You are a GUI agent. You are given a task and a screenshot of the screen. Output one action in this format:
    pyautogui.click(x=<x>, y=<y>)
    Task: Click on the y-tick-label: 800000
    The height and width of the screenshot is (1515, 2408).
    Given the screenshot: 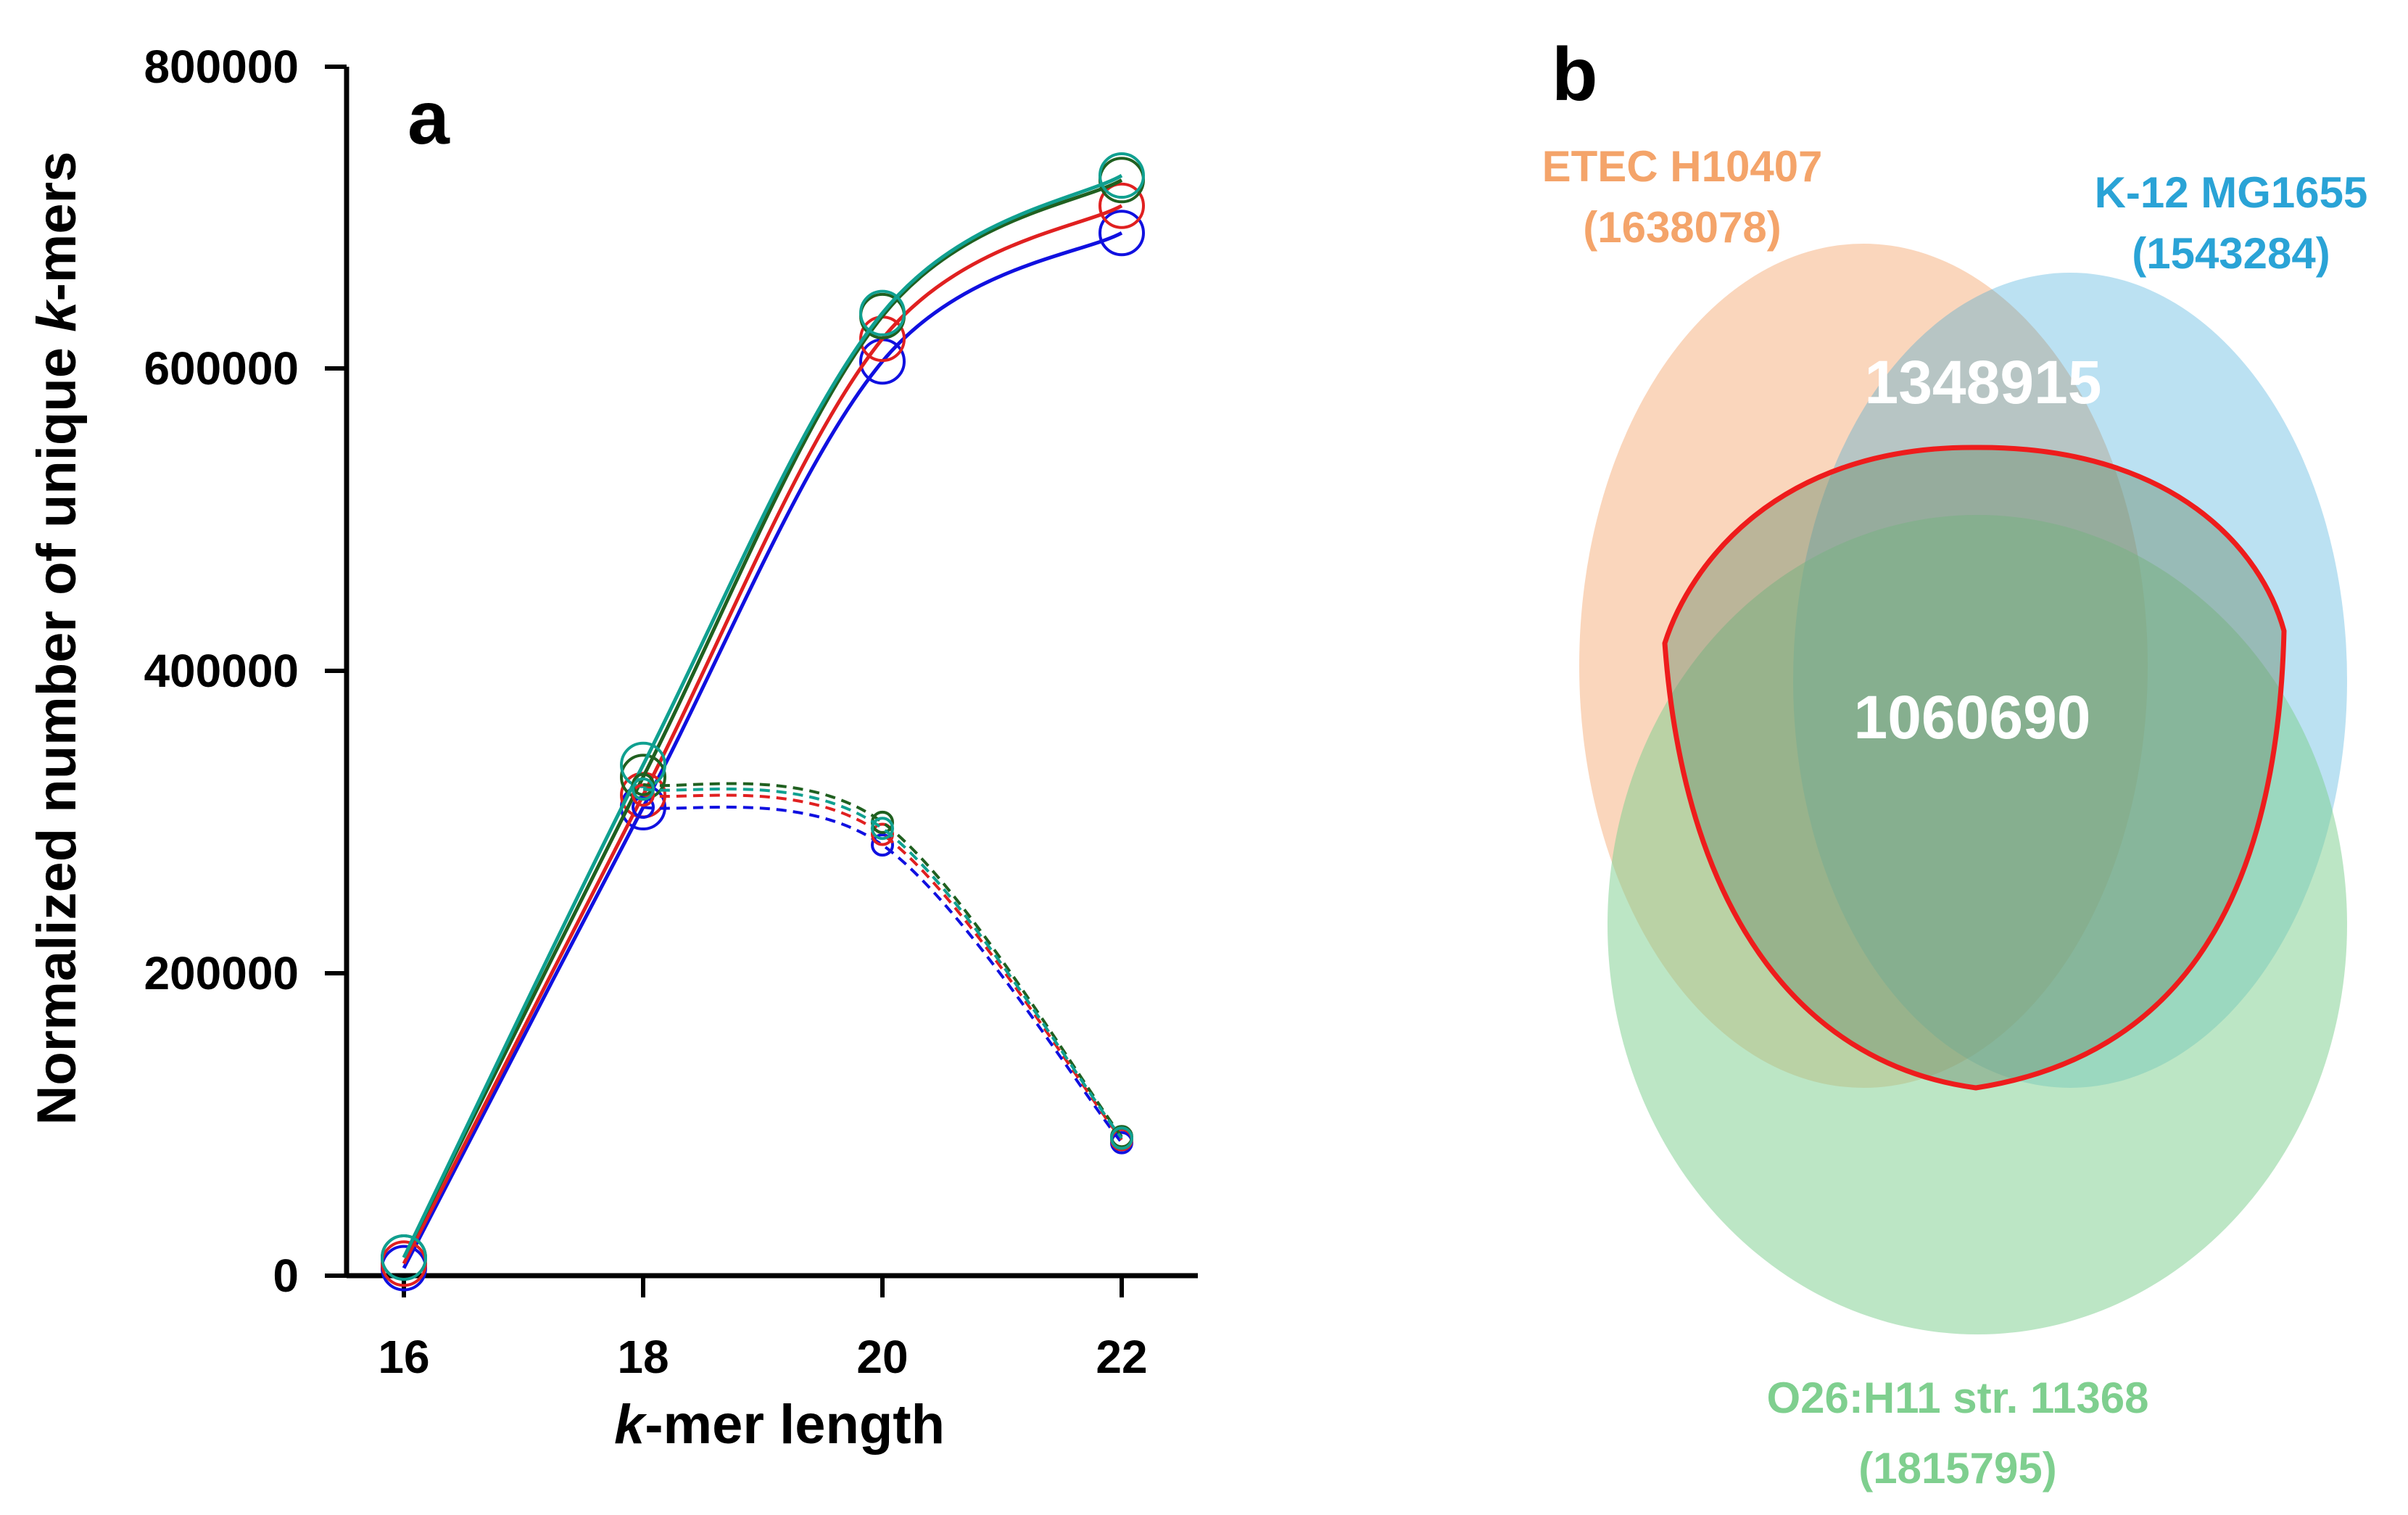 What is the action you would take?
    pyautogui.click(x=221, y=67)
    